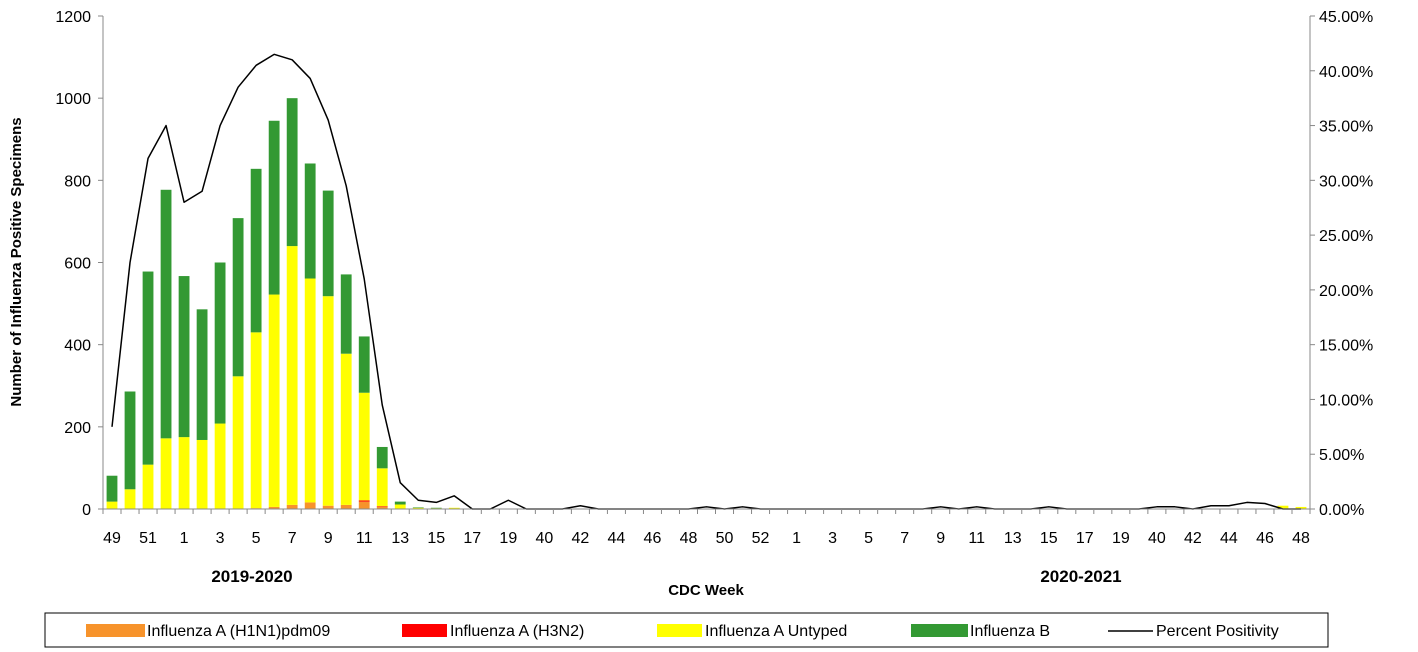  Describe the element at coordinates (292, 172) in the screenshot. I see `bar-segment-s3-c10` at that location.